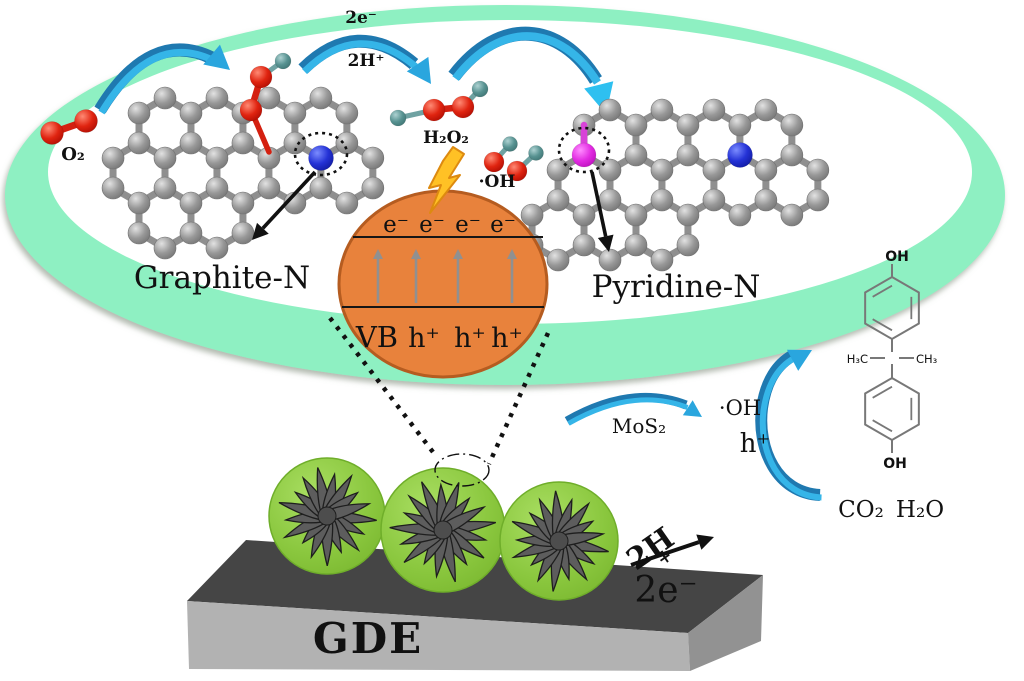 This screenshot has height=681, width=1024. Describe the element at coordinates (439, 401) in the screenshot. I see `magnification-connectors` at that location.